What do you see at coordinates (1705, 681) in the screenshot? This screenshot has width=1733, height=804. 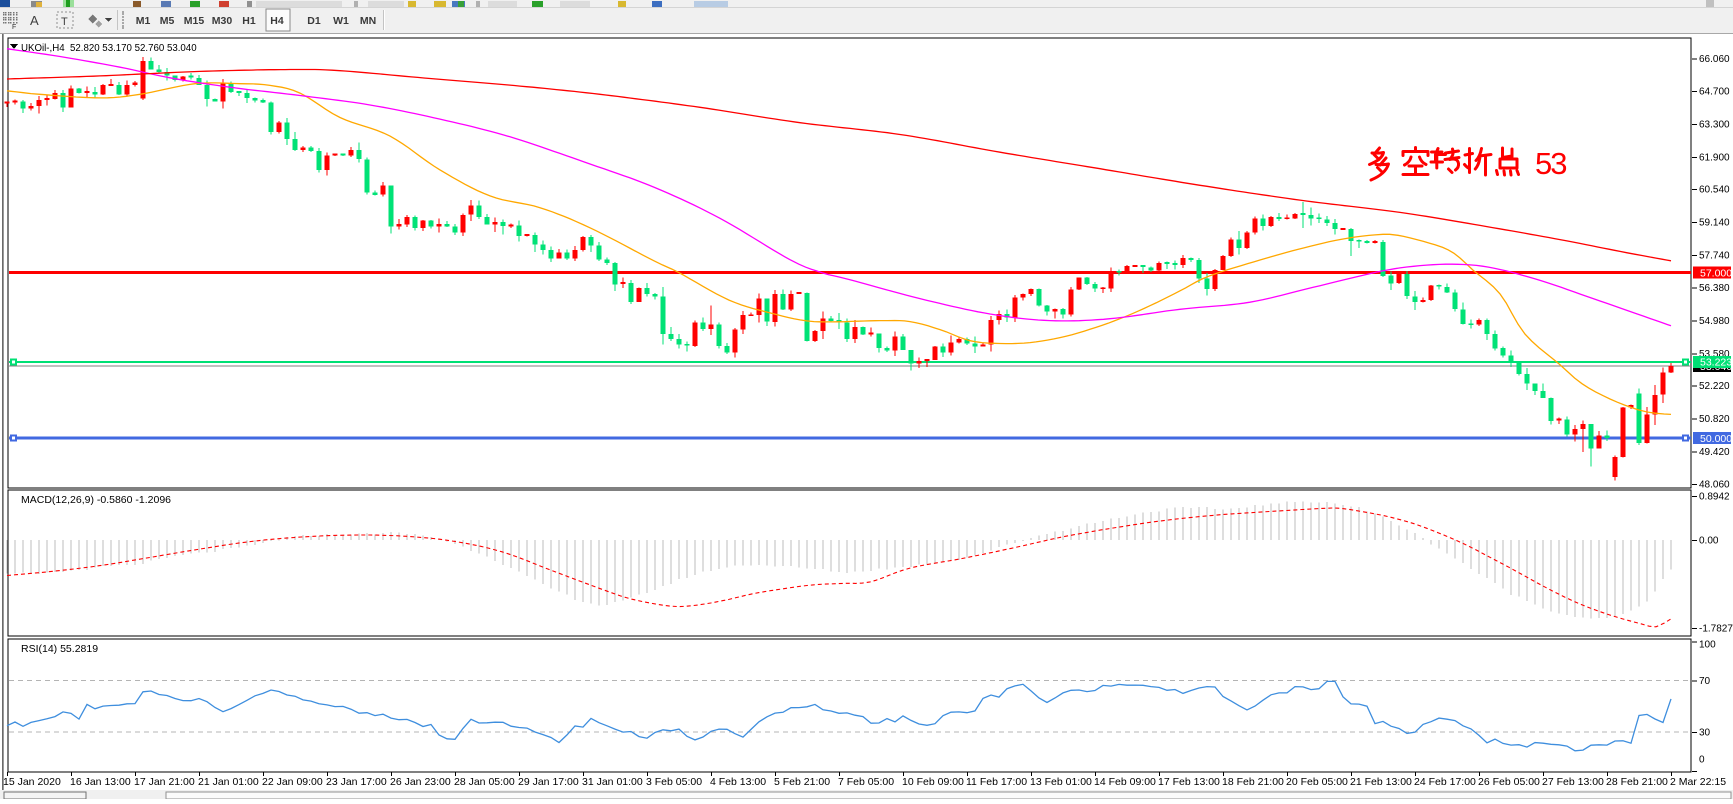 I see `svg-text: 70` at bounding box center [1705, 681].